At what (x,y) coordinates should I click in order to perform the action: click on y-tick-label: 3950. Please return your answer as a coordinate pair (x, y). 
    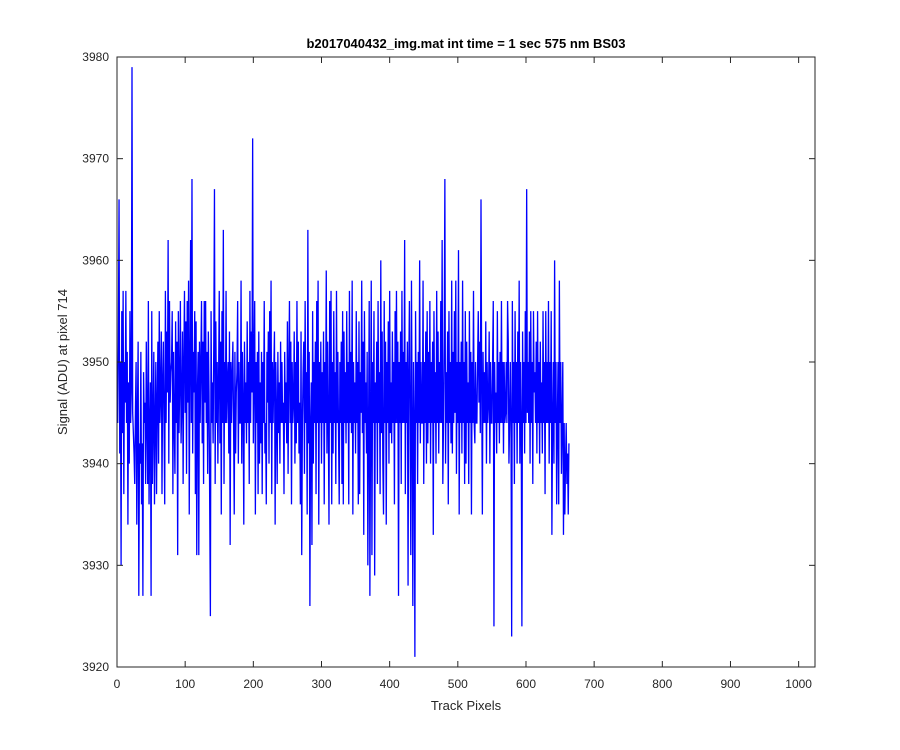
    Looking at the image, I should click on (95, 362).